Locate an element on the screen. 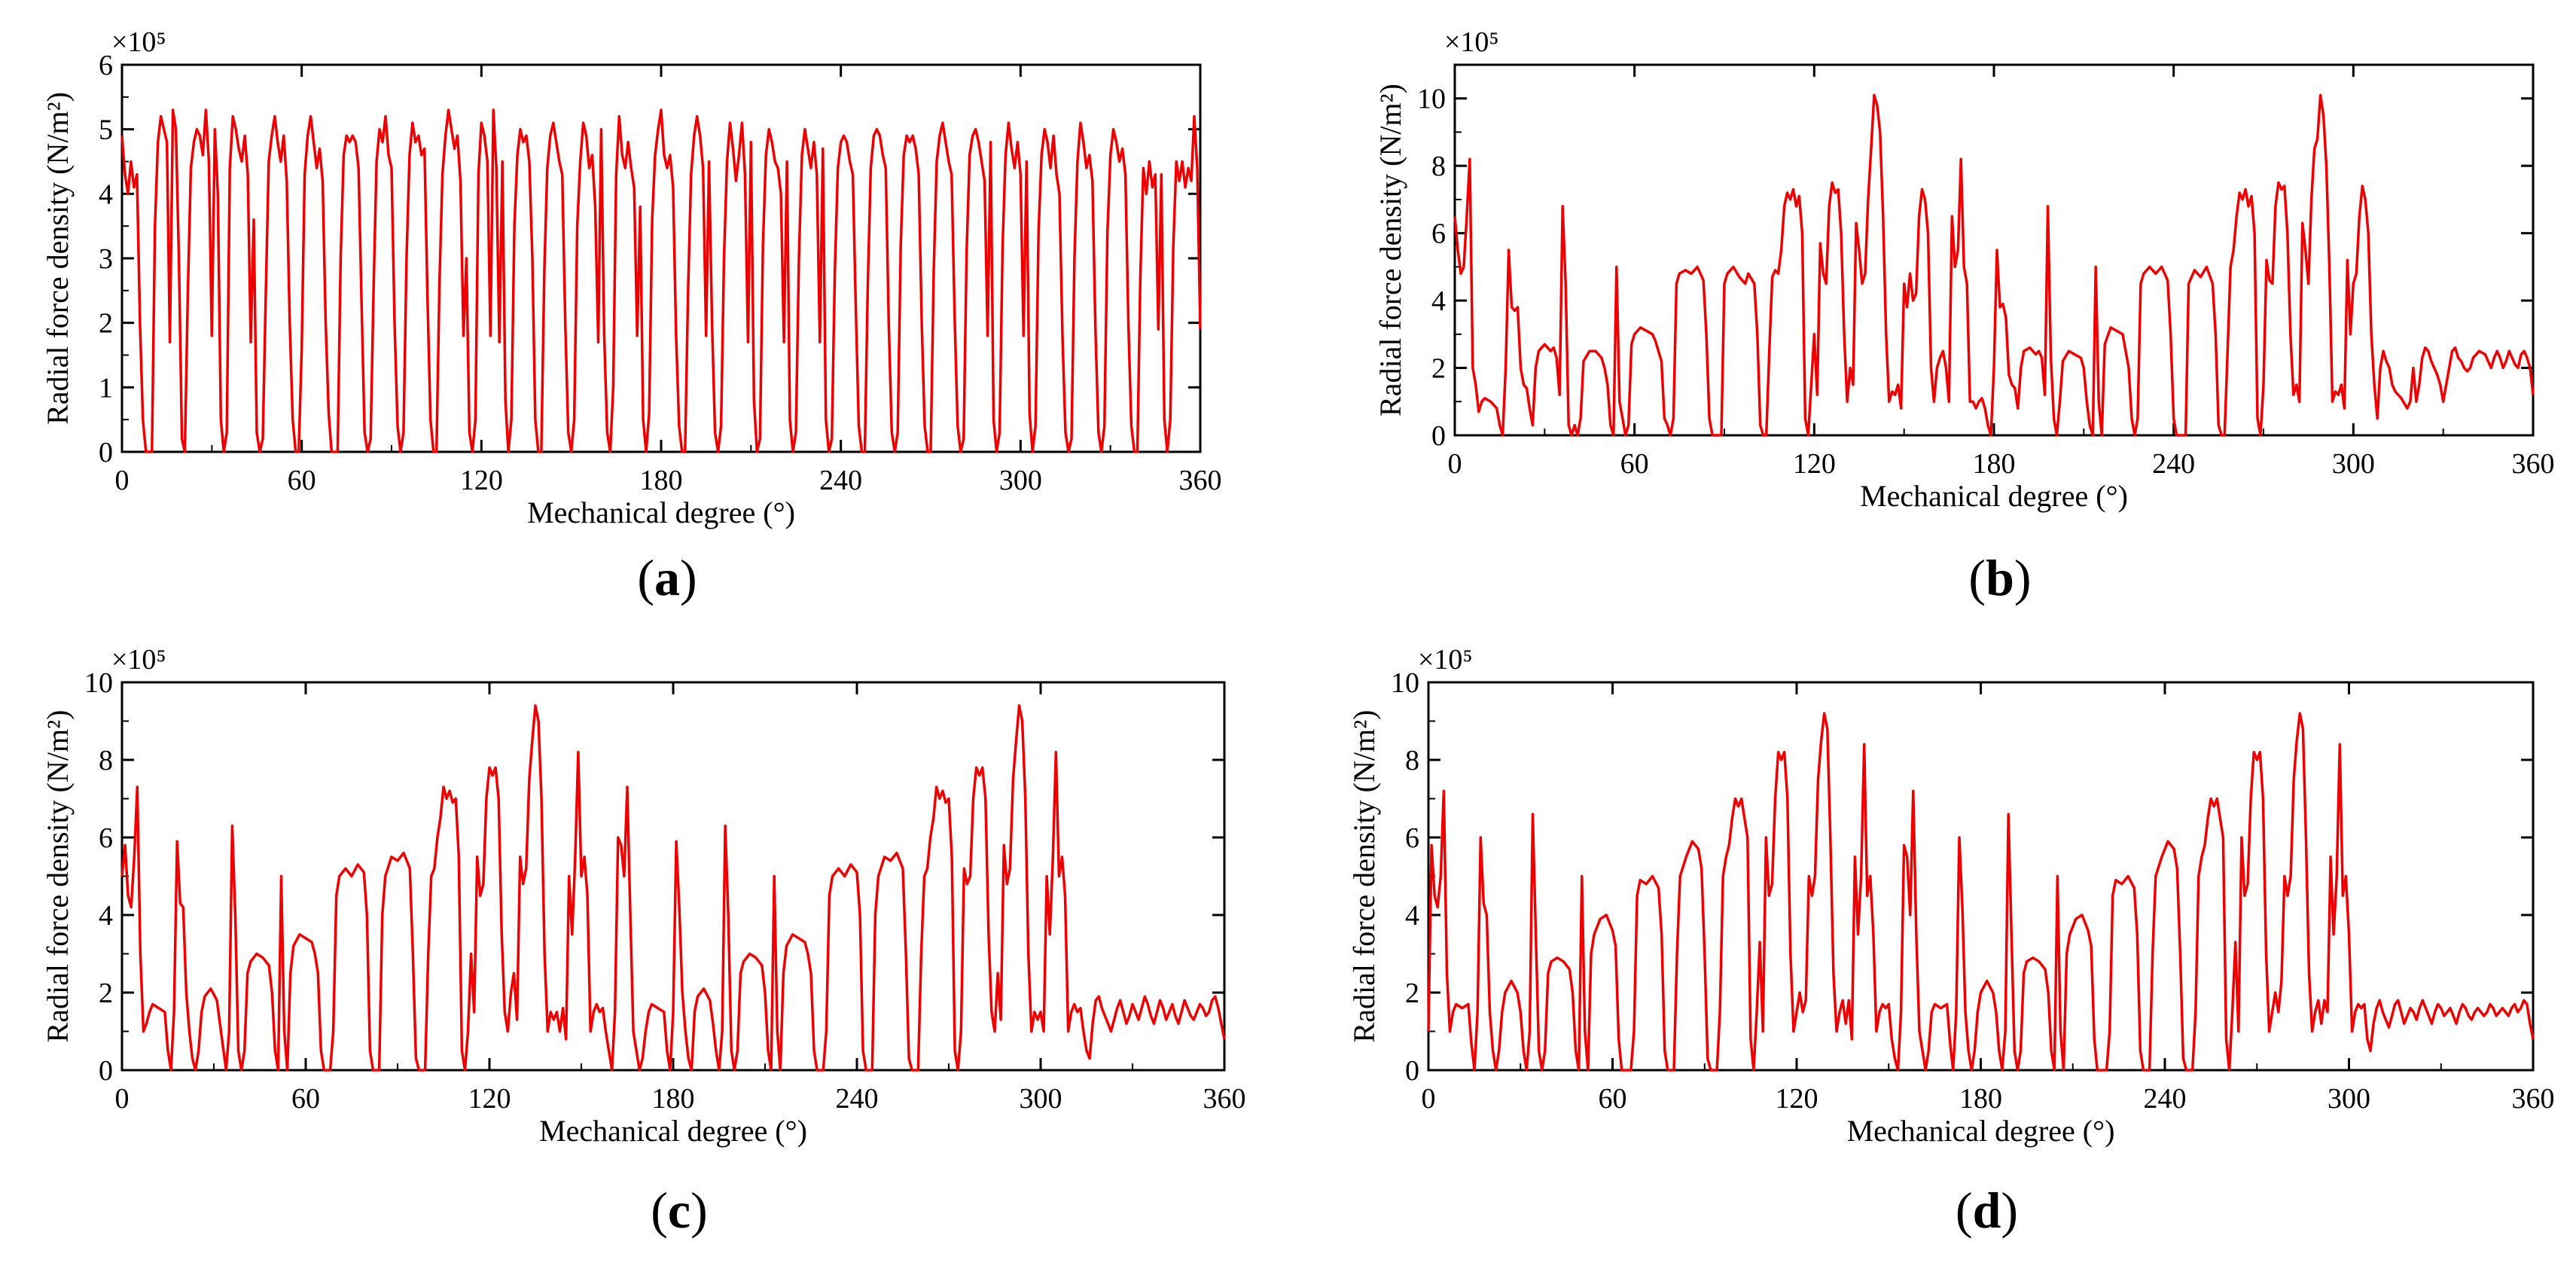  y-tick-label: 5 is located at coordinates (106, 130).